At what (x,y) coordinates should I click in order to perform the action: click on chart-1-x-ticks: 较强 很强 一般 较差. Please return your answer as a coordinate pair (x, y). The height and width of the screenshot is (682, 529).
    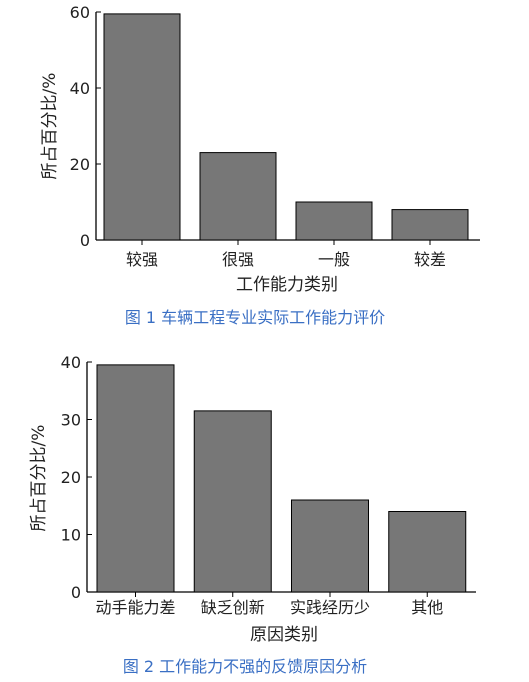
    Looking at the image, I should click on (286, 254).